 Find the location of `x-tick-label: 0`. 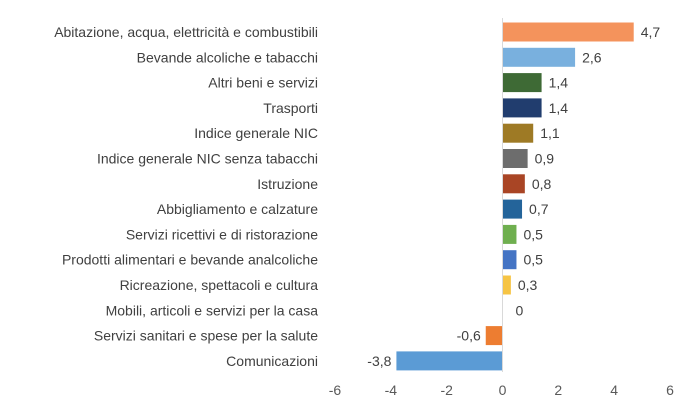

x-tick-label: 0 is located at coordinates (503, 390).